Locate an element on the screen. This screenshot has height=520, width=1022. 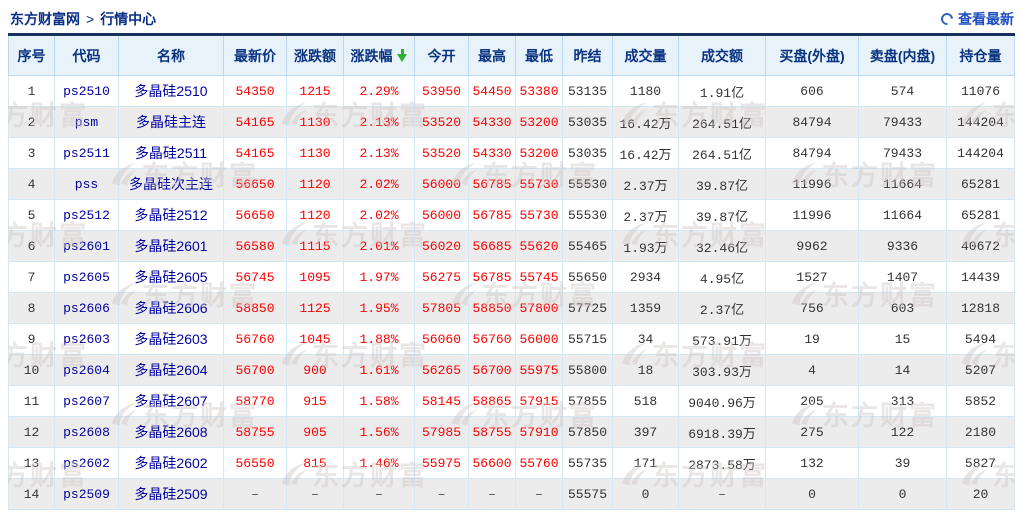
cell-last: 58770 is located at coordinates (255, 401).